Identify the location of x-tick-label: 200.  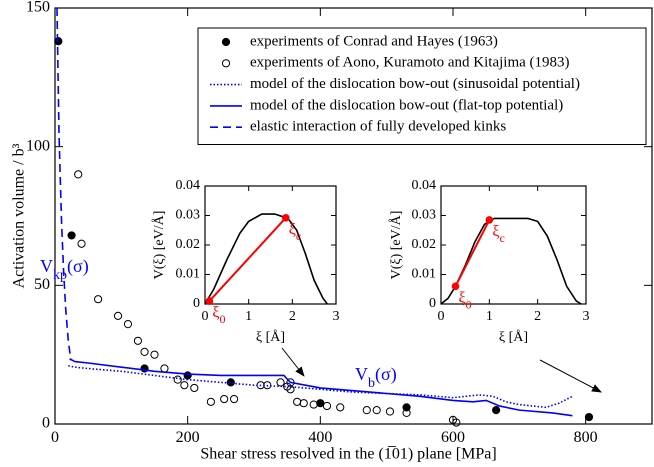
(188, 437).